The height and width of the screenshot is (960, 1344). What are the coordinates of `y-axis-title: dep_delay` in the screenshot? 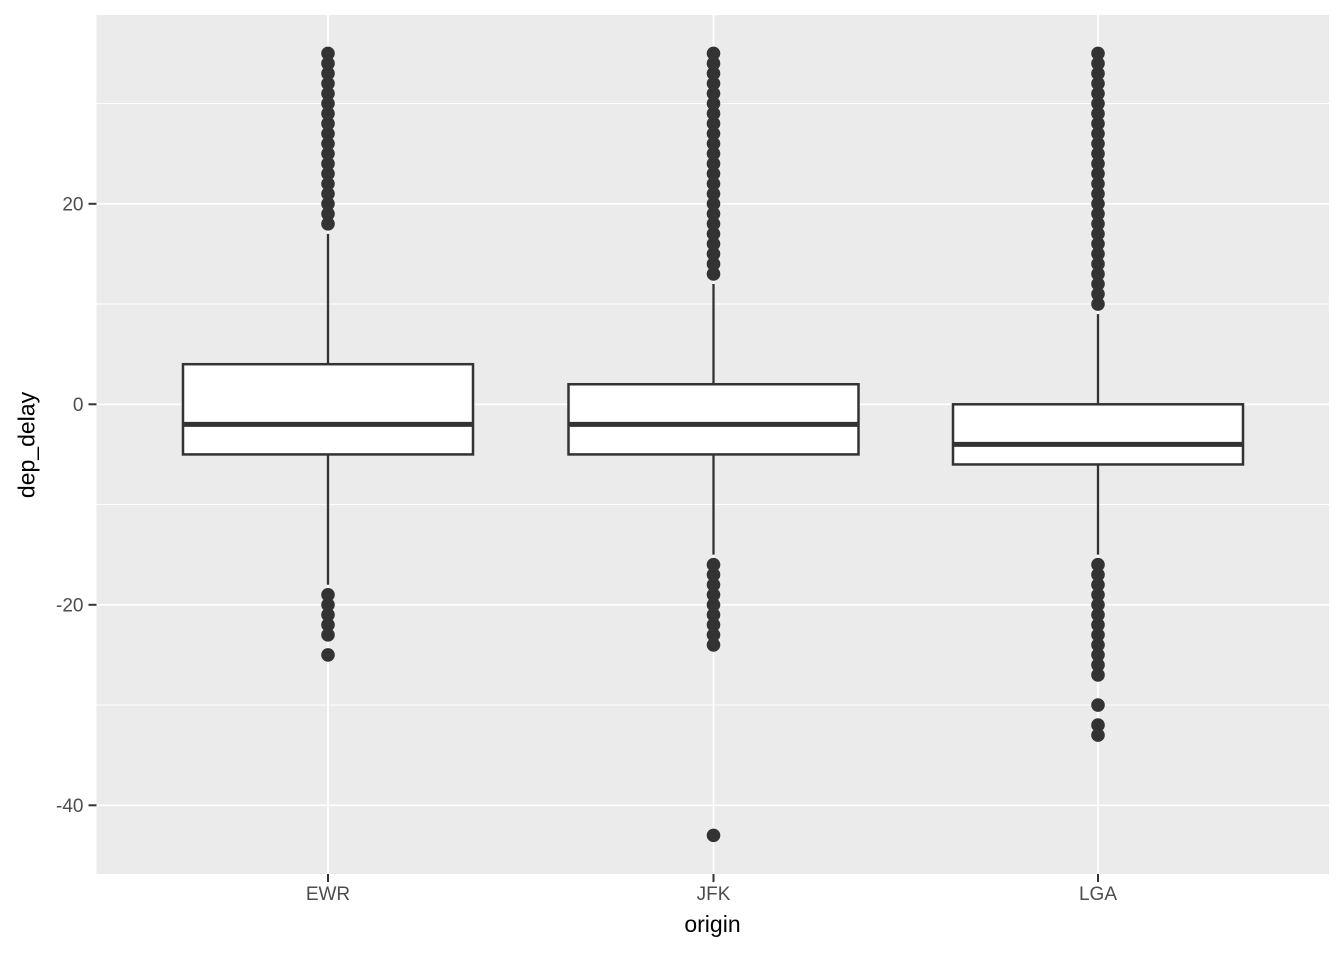 It's located at (26, 445).